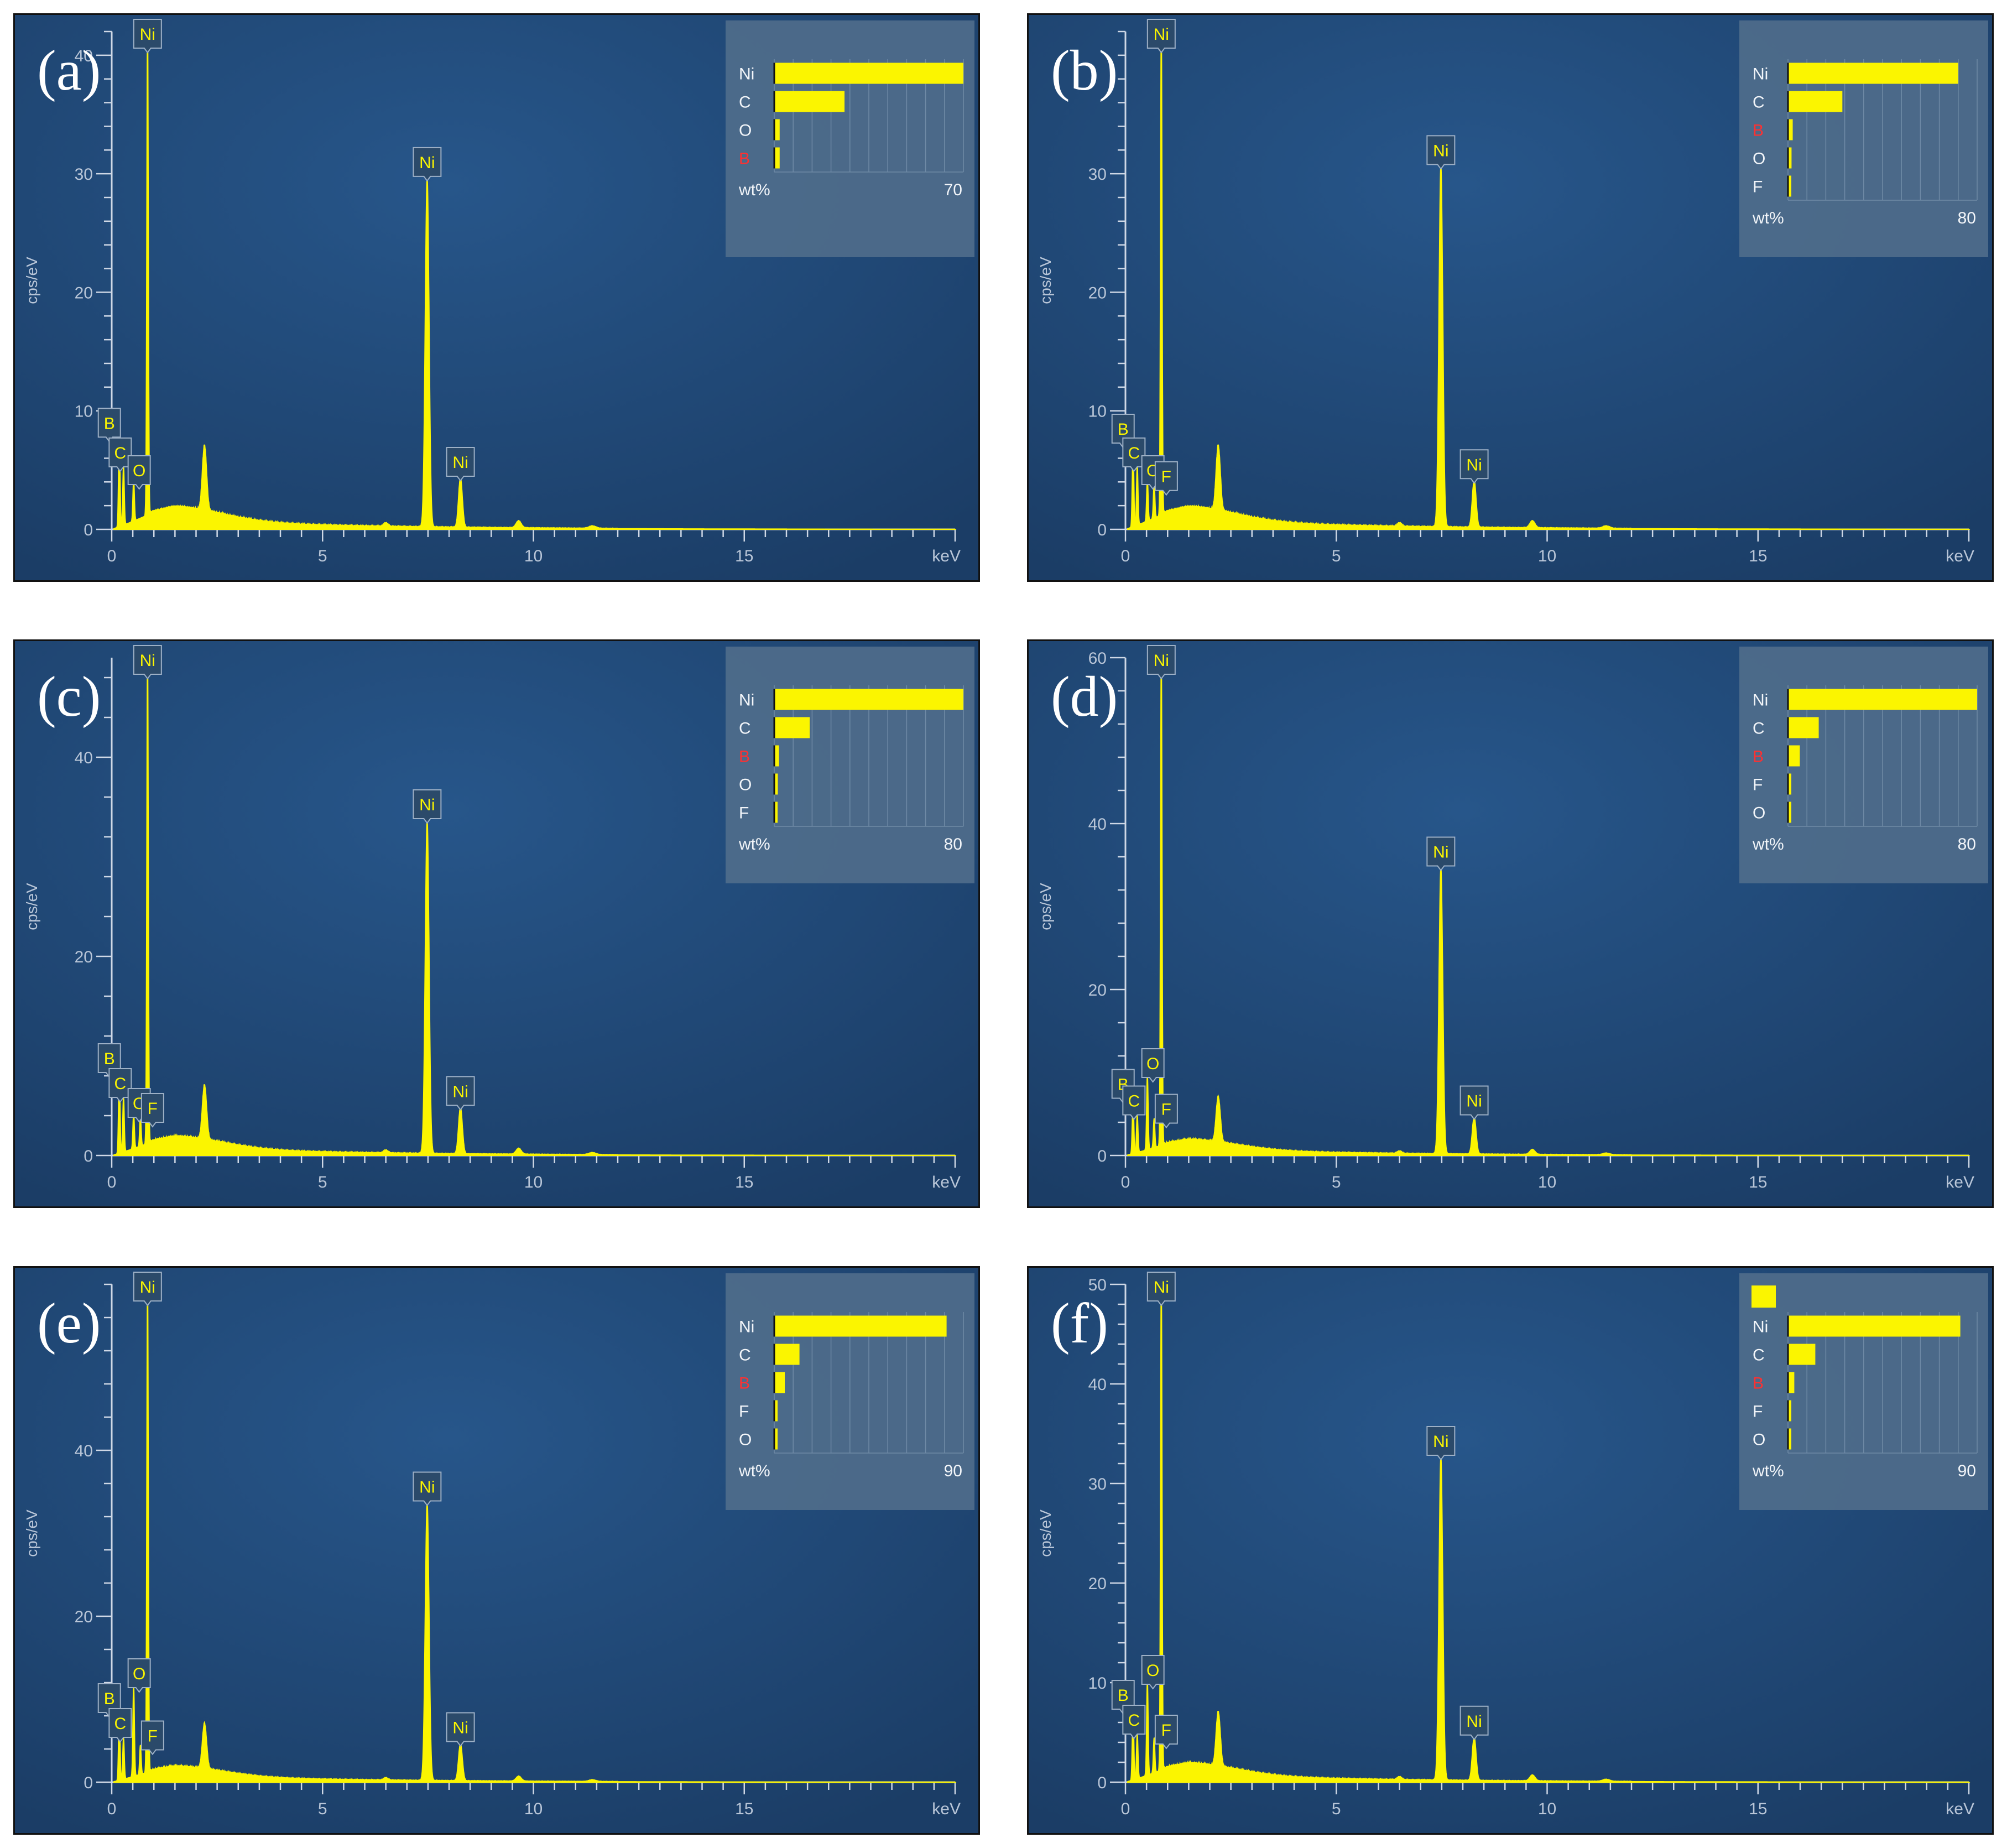  I want to click on legend-element-label: F, so click(1758, 187).